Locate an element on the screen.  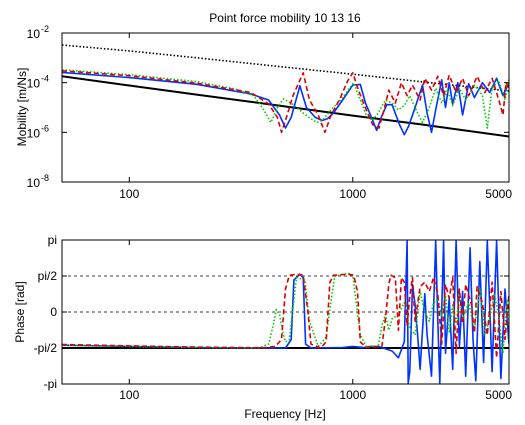
phase-y-tick-label: pi is located at coordinates (52, 240).